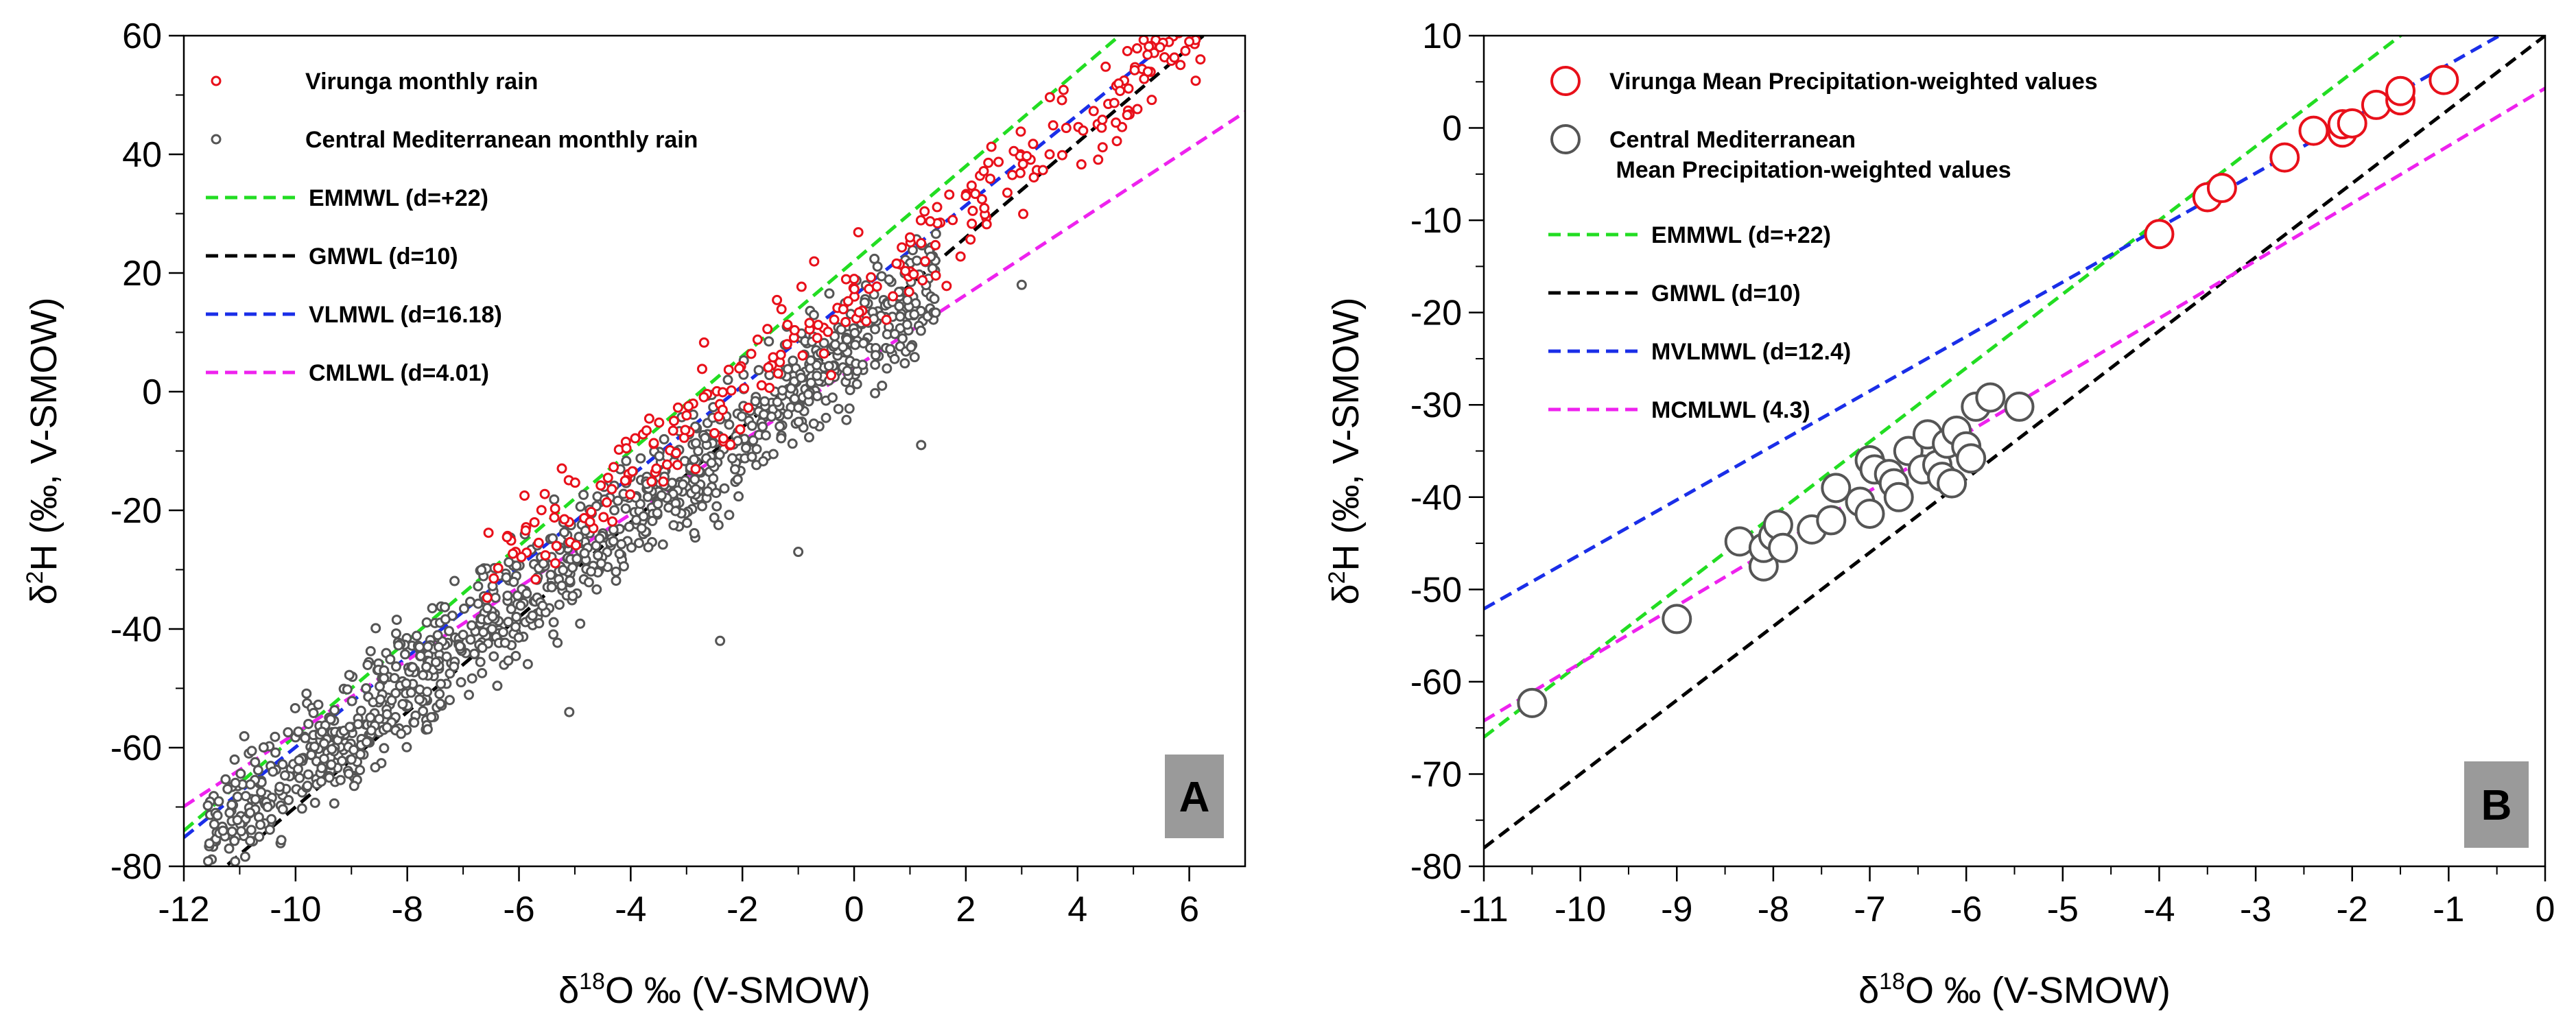 This screenshot has height=1033, width=2576. Describe the element at coordinates (1730, 410) in the screenshot. I see `panel-b-legend-label: MCMLWL (4.3)` at that location.